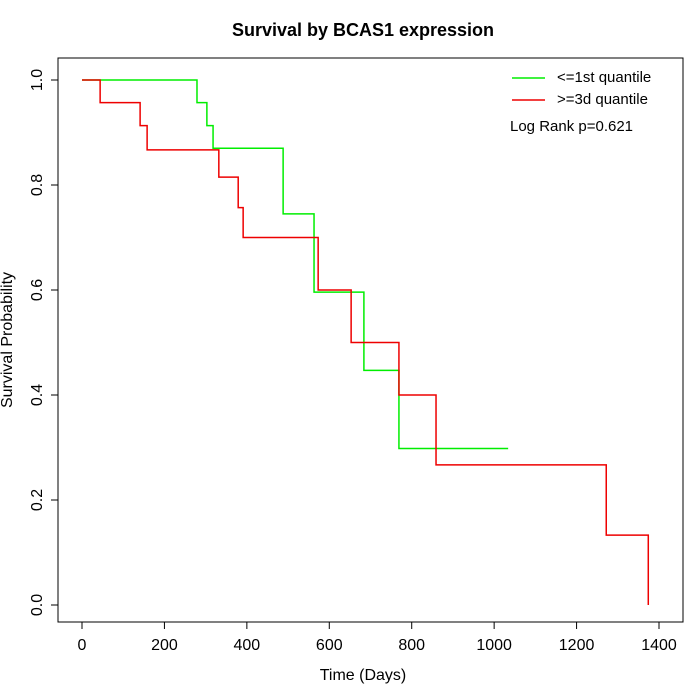 This screenshot has height=700, width=700. What do you see at coordinates (659, 645) in the screenshot?
I see `x-tick-label: 1400` at bounding box center [659, 645].